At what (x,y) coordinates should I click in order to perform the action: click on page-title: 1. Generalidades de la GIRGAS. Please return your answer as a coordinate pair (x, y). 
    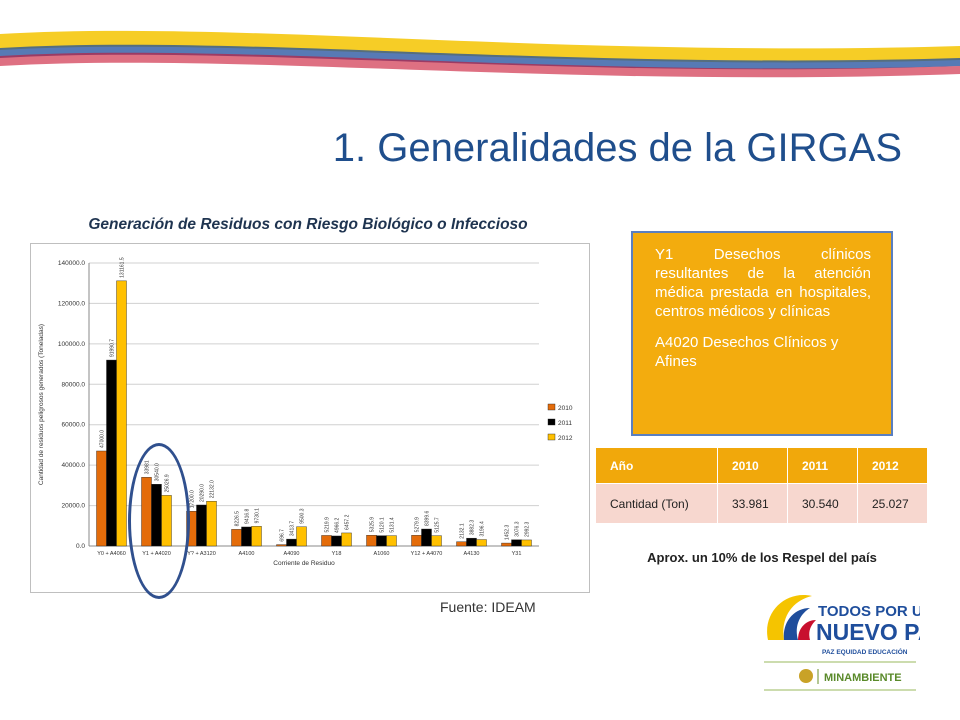
    Looking at the image, I should click on (617, 148).